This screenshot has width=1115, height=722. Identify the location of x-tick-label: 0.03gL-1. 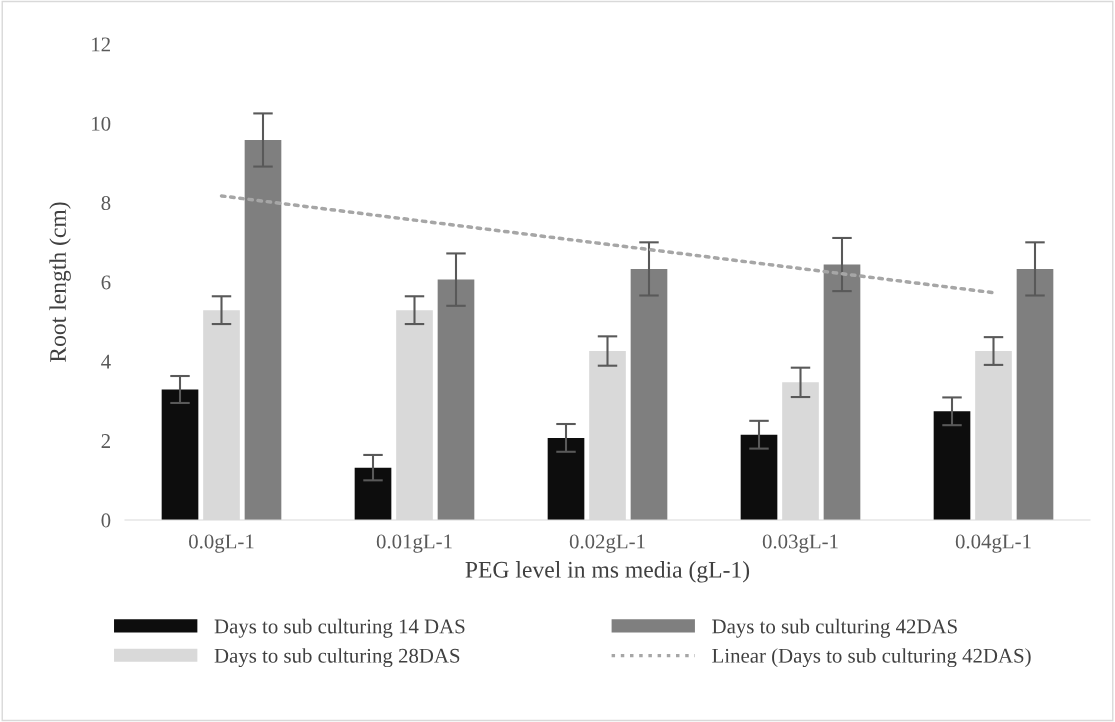
(800, 543).